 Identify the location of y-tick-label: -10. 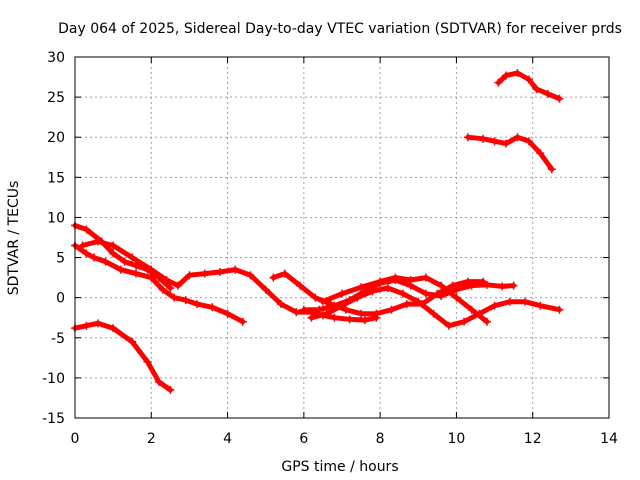
(53, 379).